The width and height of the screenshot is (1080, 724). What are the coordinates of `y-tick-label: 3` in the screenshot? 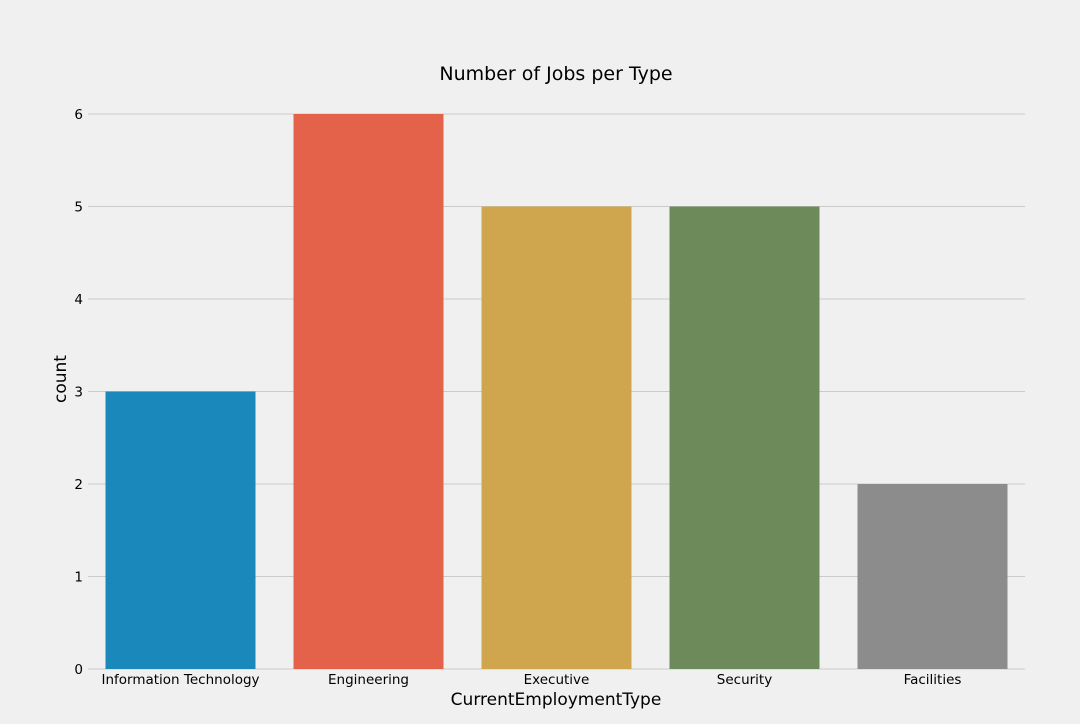 It's located at (78, 393).